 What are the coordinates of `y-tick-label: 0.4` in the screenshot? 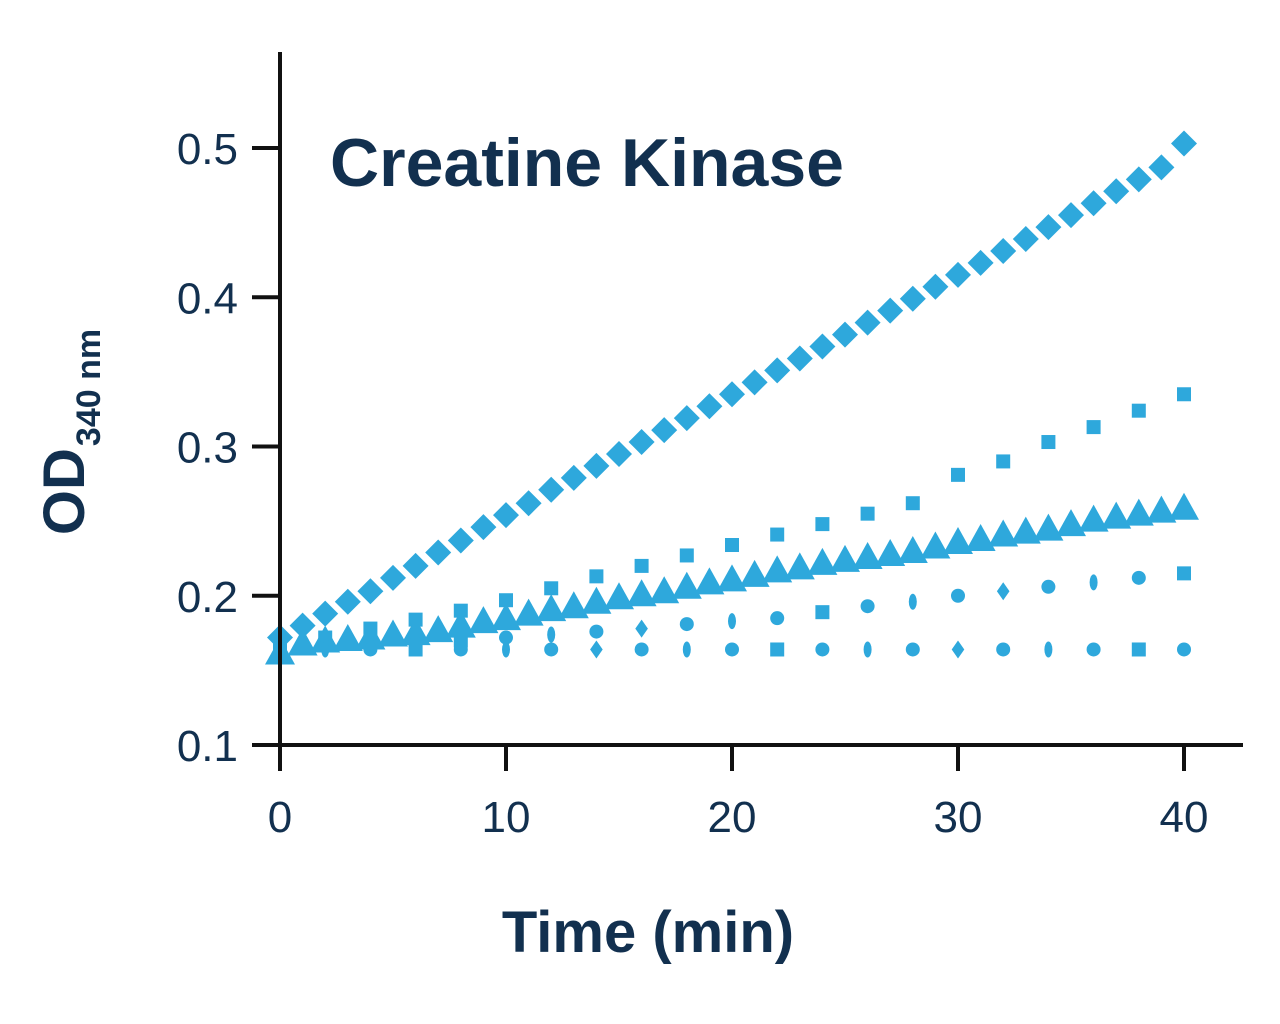 It's located at (207, 298).